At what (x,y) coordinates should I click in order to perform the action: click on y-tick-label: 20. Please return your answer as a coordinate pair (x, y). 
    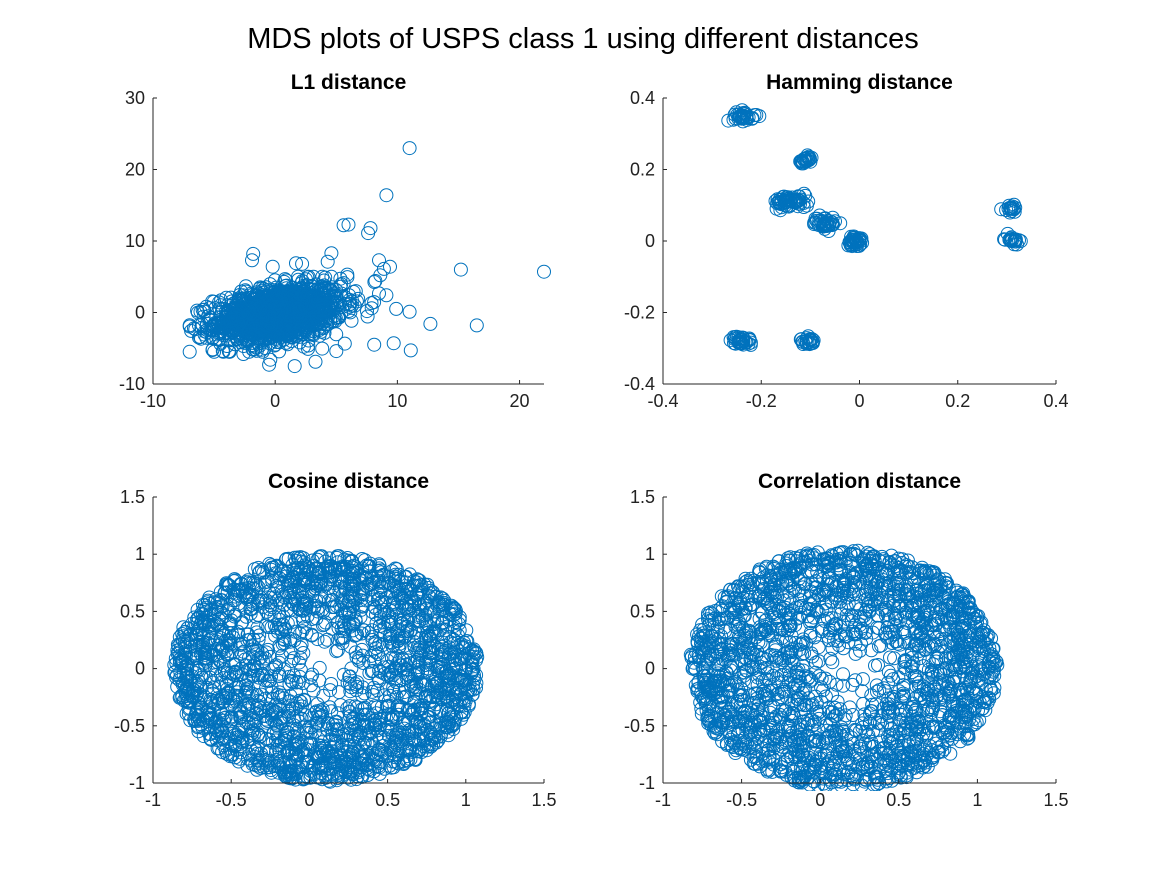
    Looking at the image, I should click on (135, 170).